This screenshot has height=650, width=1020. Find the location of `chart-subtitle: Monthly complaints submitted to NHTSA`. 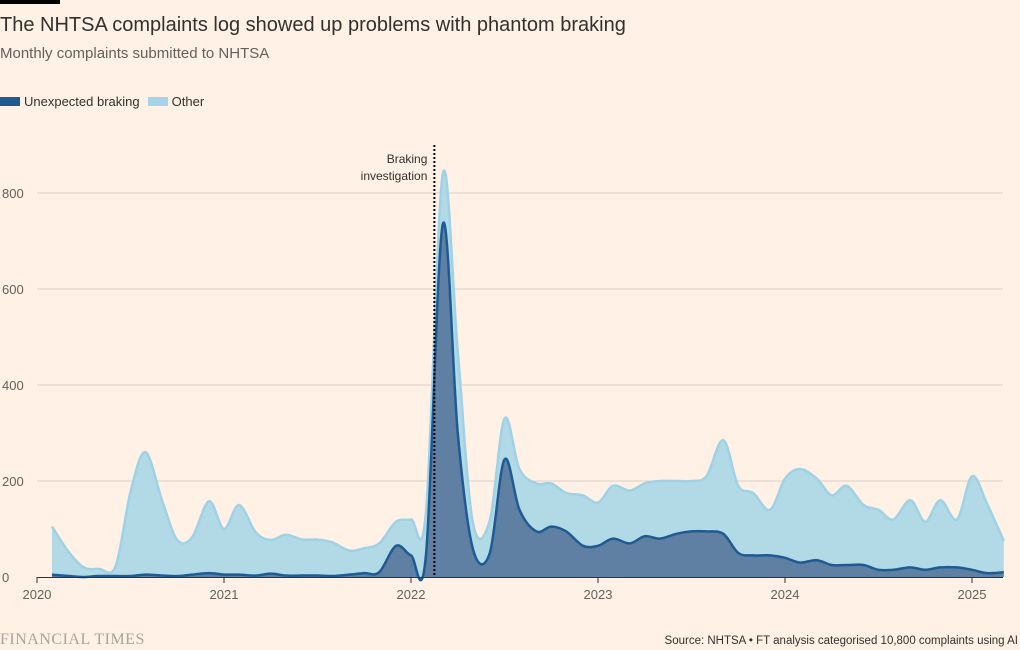

chart-subtitle: Monthly complaints submitted to NHTSA is located at coordinates (135, 53).